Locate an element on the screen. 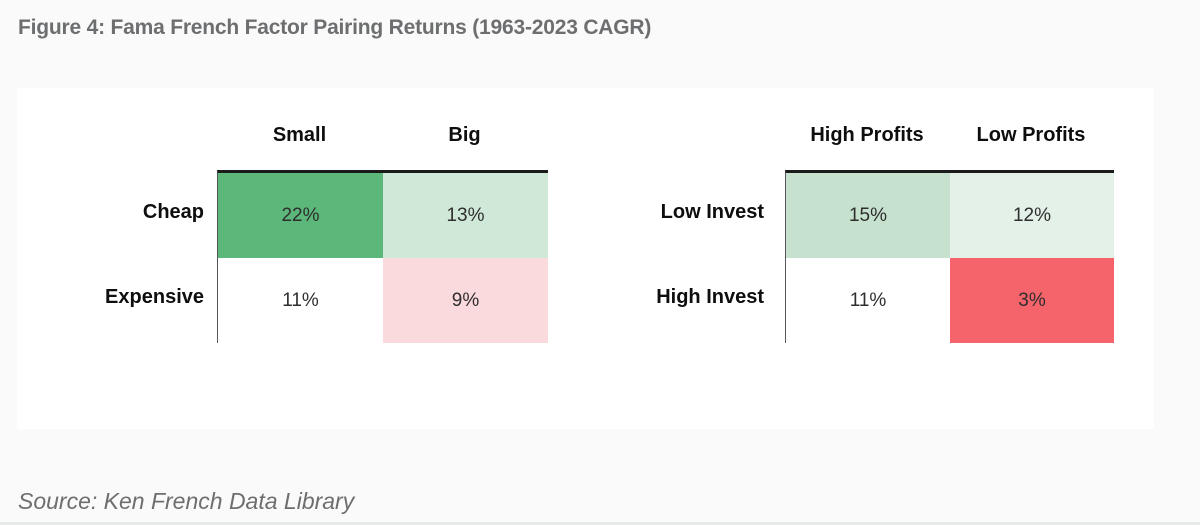  column-header-row: Small Big is located at coordinates (382, 135).